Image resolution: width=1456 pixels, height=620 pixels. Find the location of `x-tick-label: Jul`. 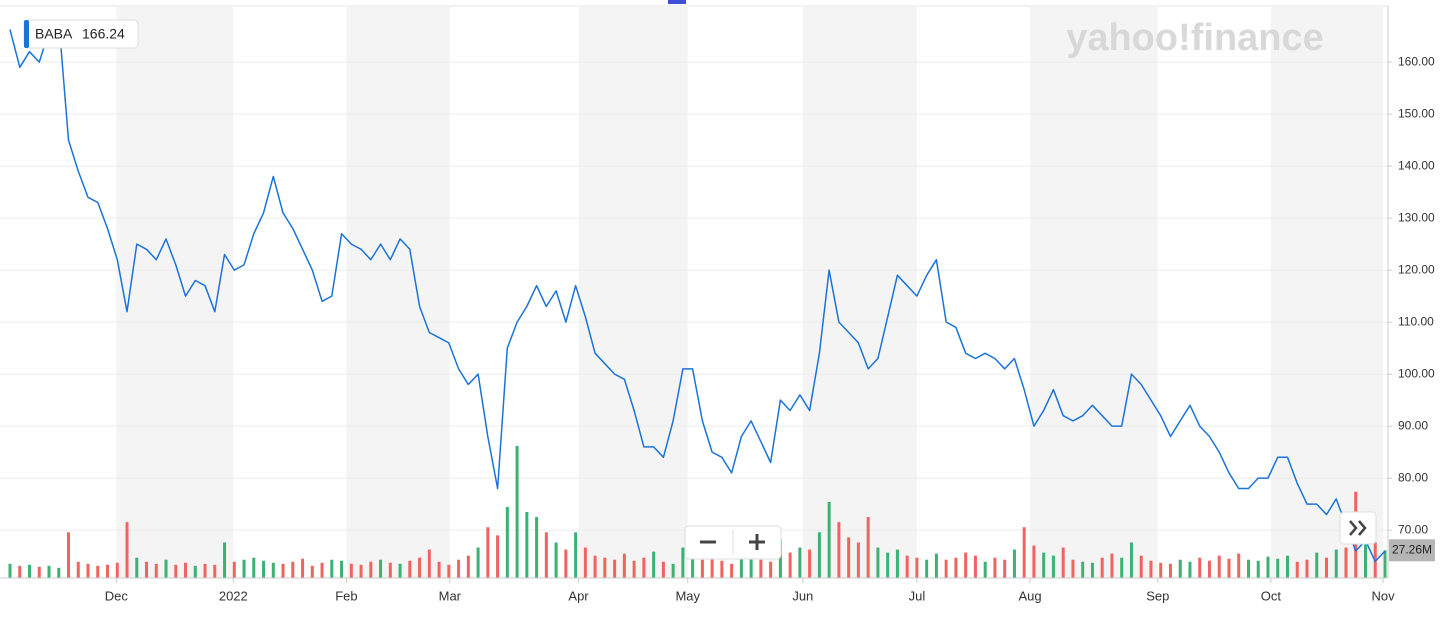

x-tick-label: Jul is located at coordinates (917, 595).